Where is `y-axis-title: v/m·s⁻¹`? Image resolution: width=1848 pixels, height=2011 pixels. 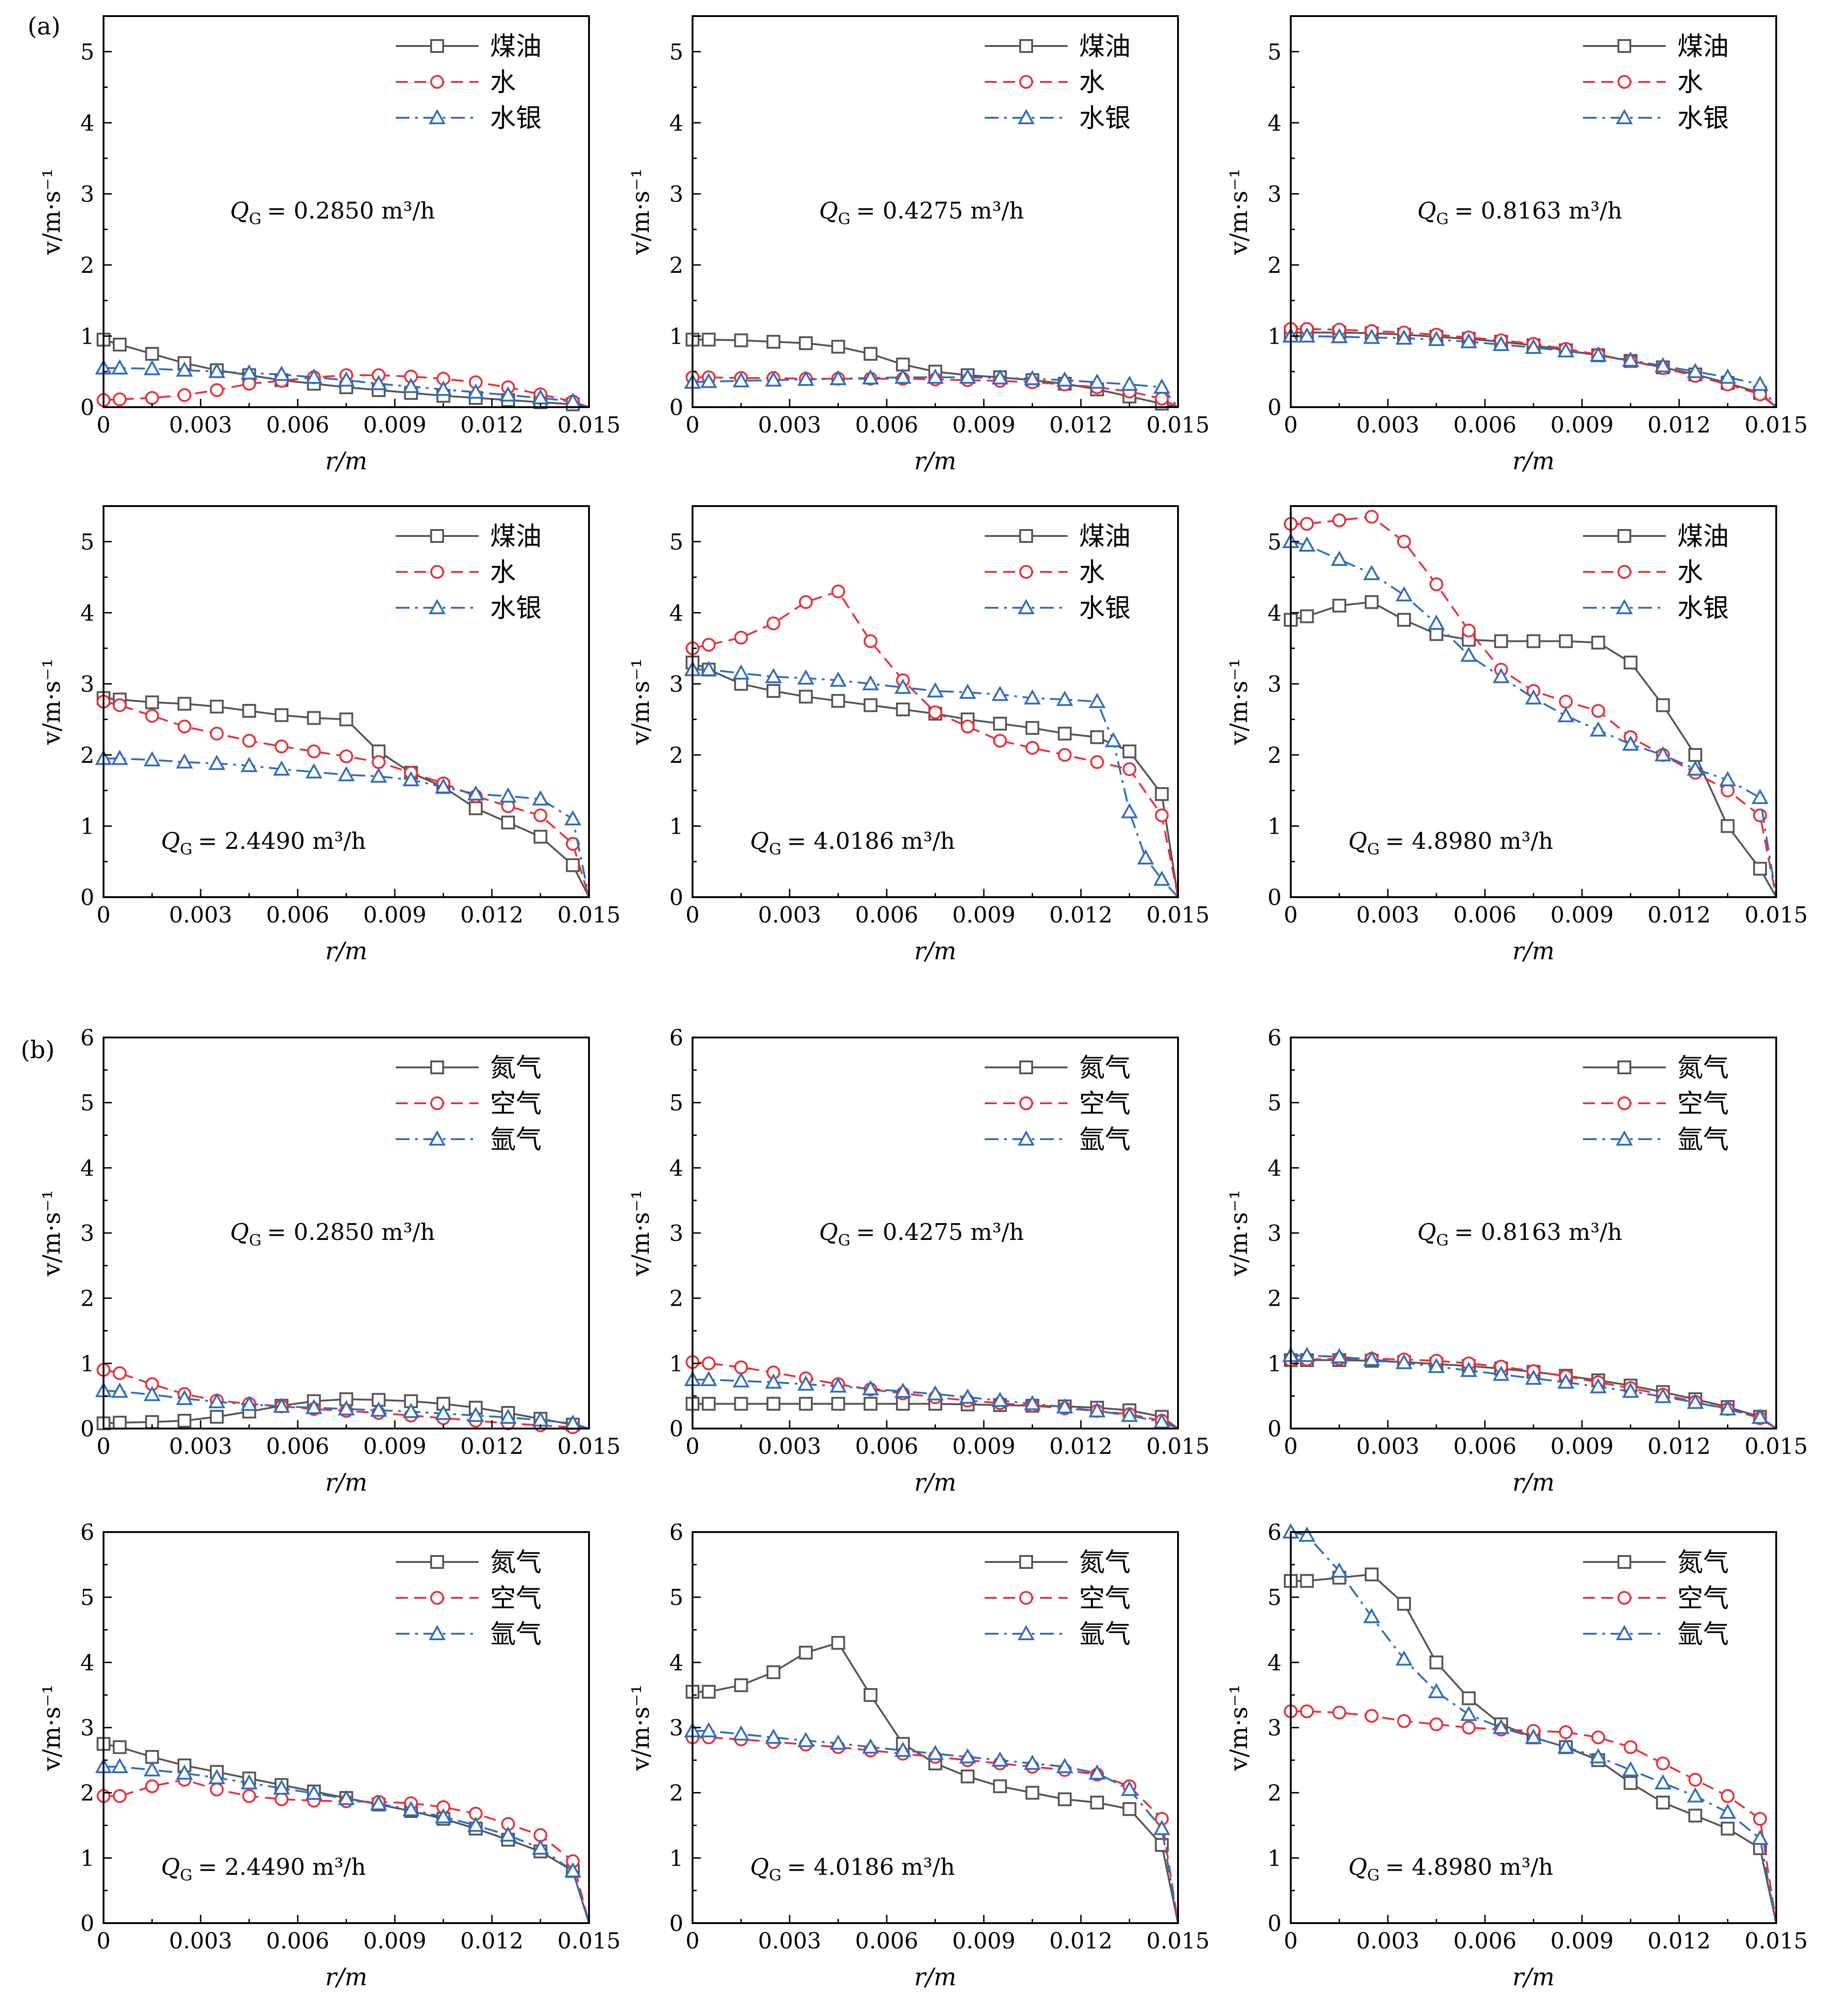
y-axis-title: v/m·s⁻¹ is located at coordinates (641, 1233).